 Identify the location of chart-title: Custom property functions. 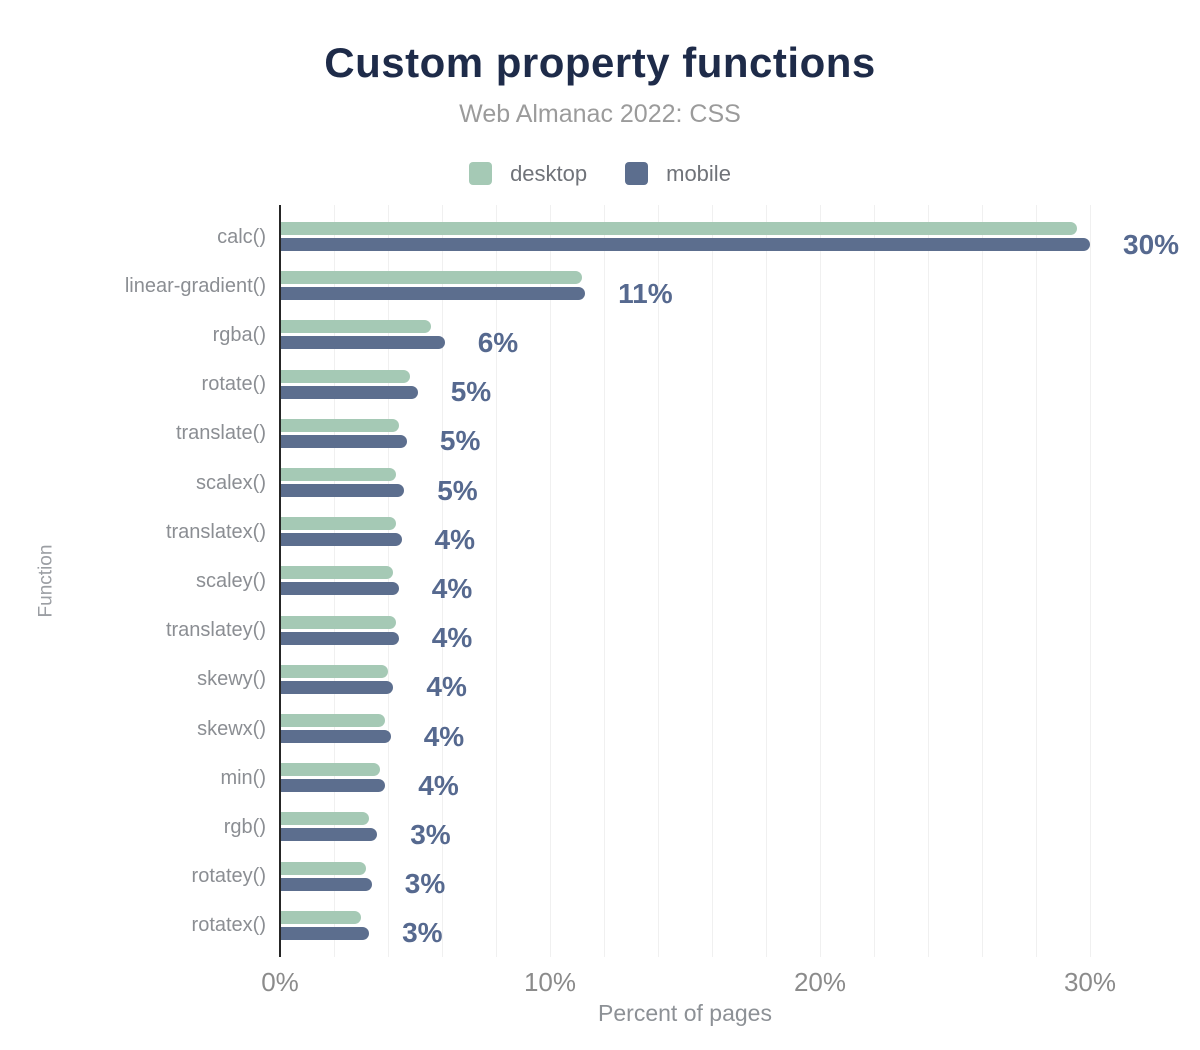
(600, 62).